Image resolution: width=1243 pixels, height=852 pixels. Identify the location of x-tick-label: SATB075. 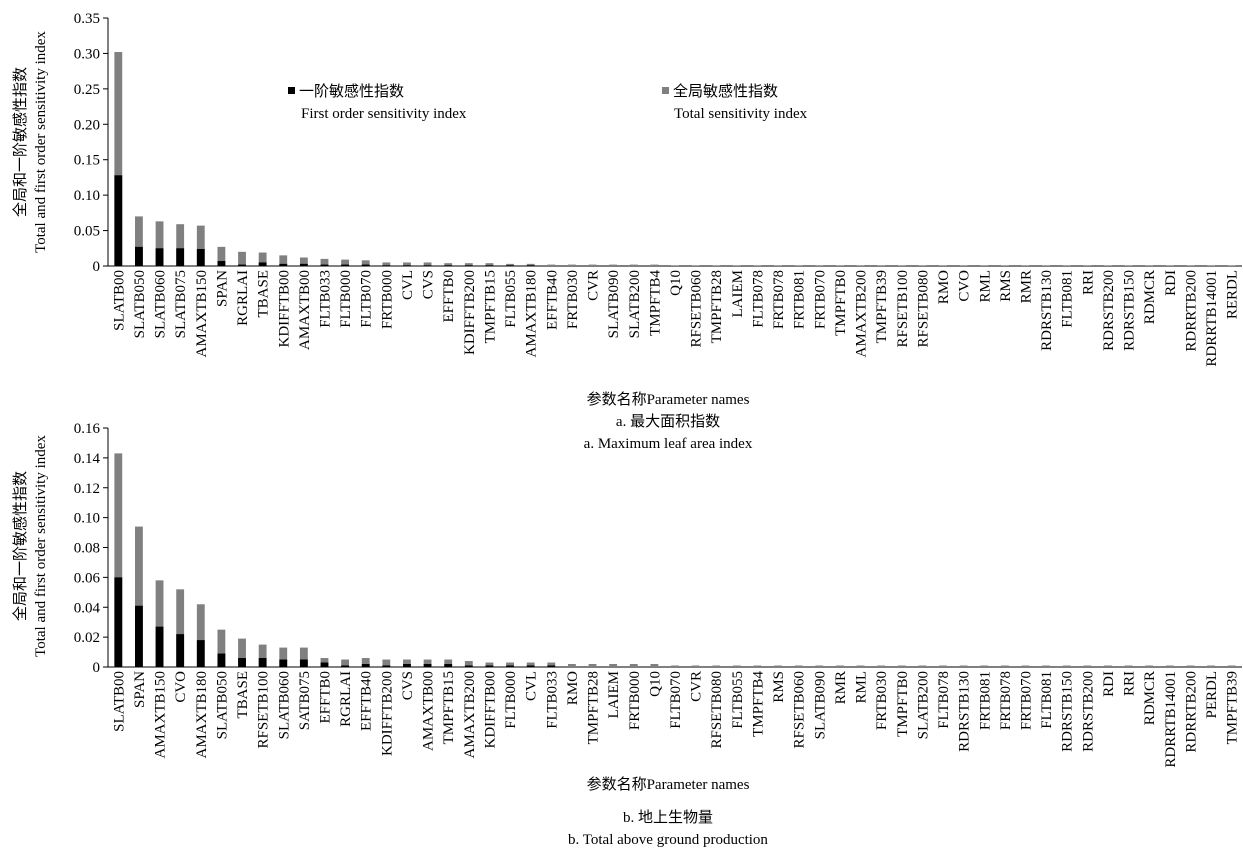
(305, 700).